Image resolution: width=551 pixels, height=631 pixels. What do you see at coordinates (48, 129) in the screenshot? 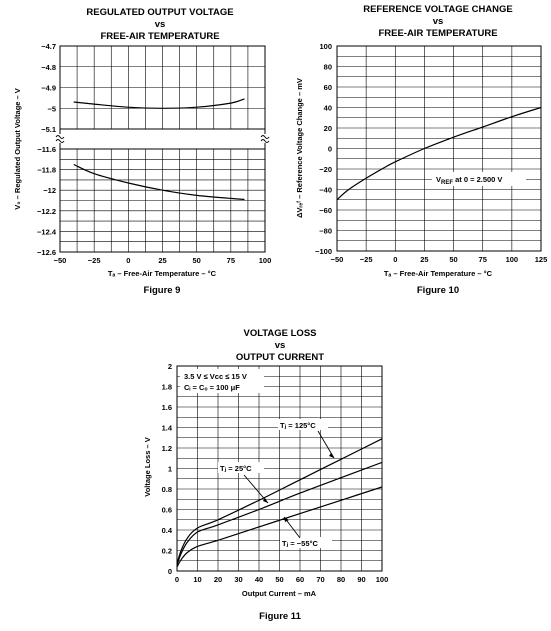
I see `fig9-y-tick-label: −5.1` at bounding box center [48, 129].